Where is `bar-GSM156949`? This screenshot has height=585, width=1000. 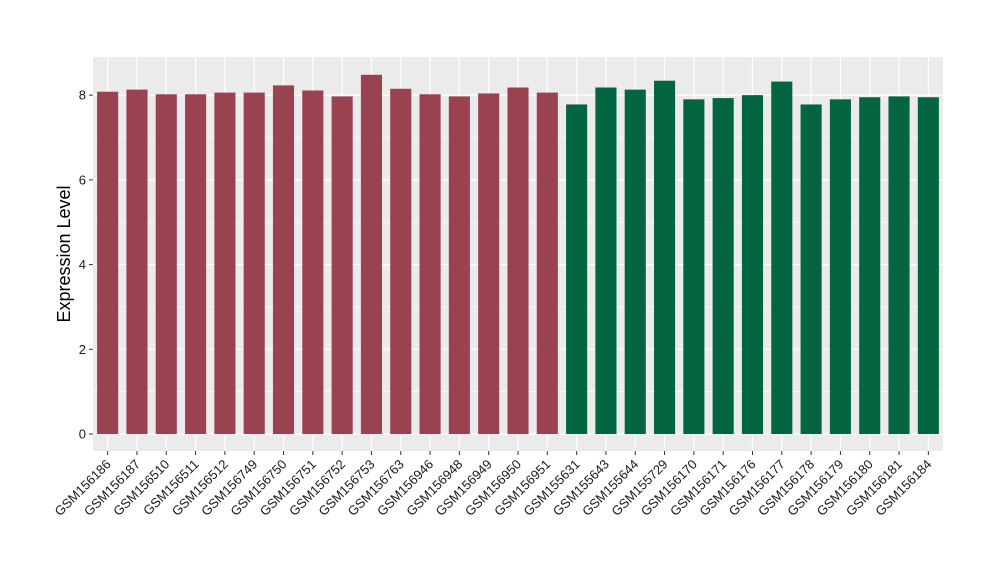 bar-GSM156949 is located at coordinates (489, 264).